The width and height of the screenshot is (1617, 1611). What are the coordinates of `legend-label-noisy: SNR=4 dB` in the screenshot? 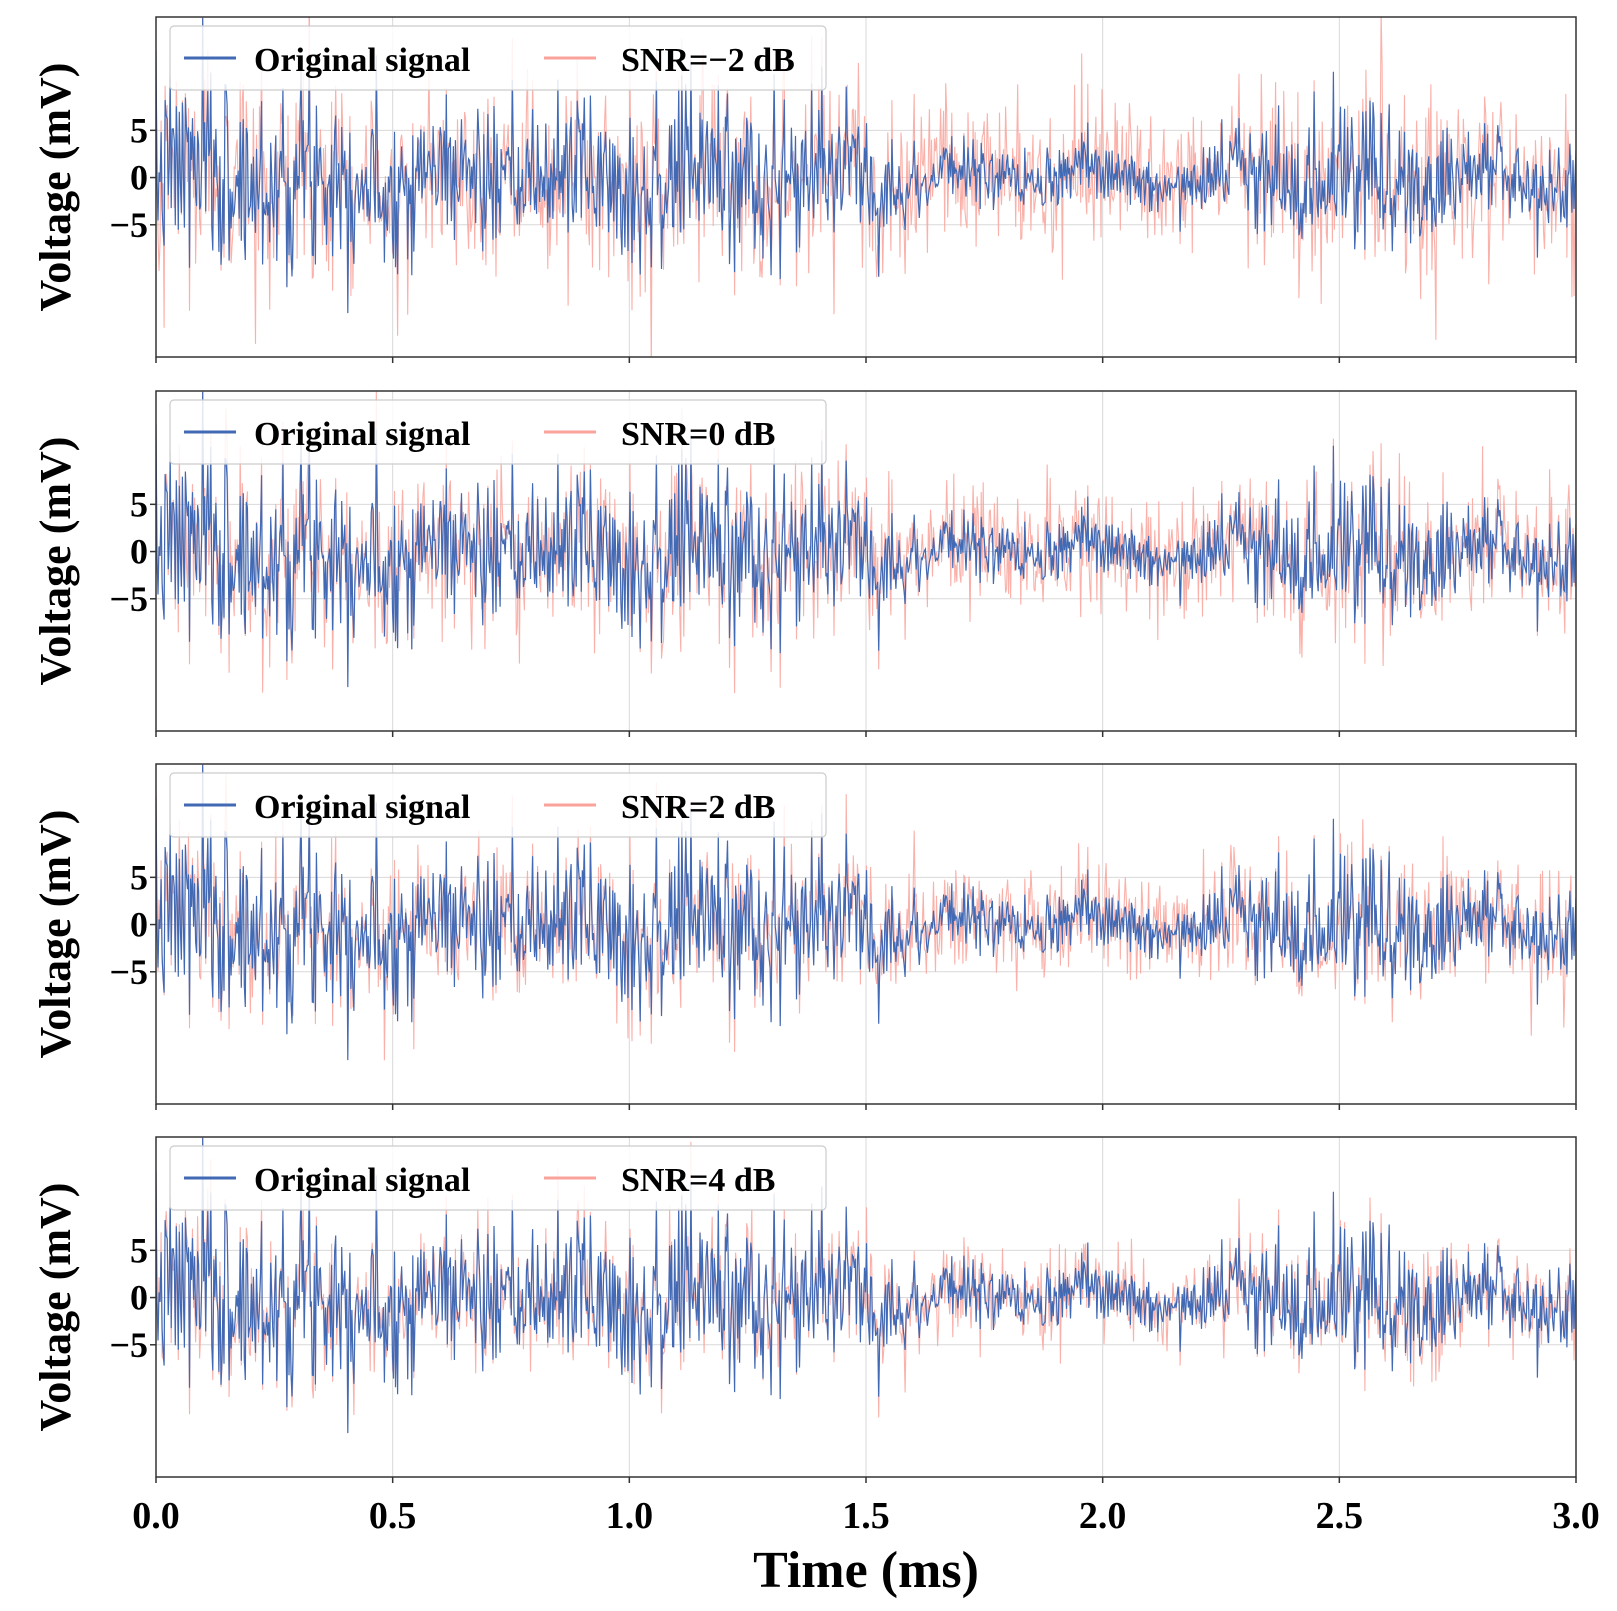 It's located at (698, 1180).